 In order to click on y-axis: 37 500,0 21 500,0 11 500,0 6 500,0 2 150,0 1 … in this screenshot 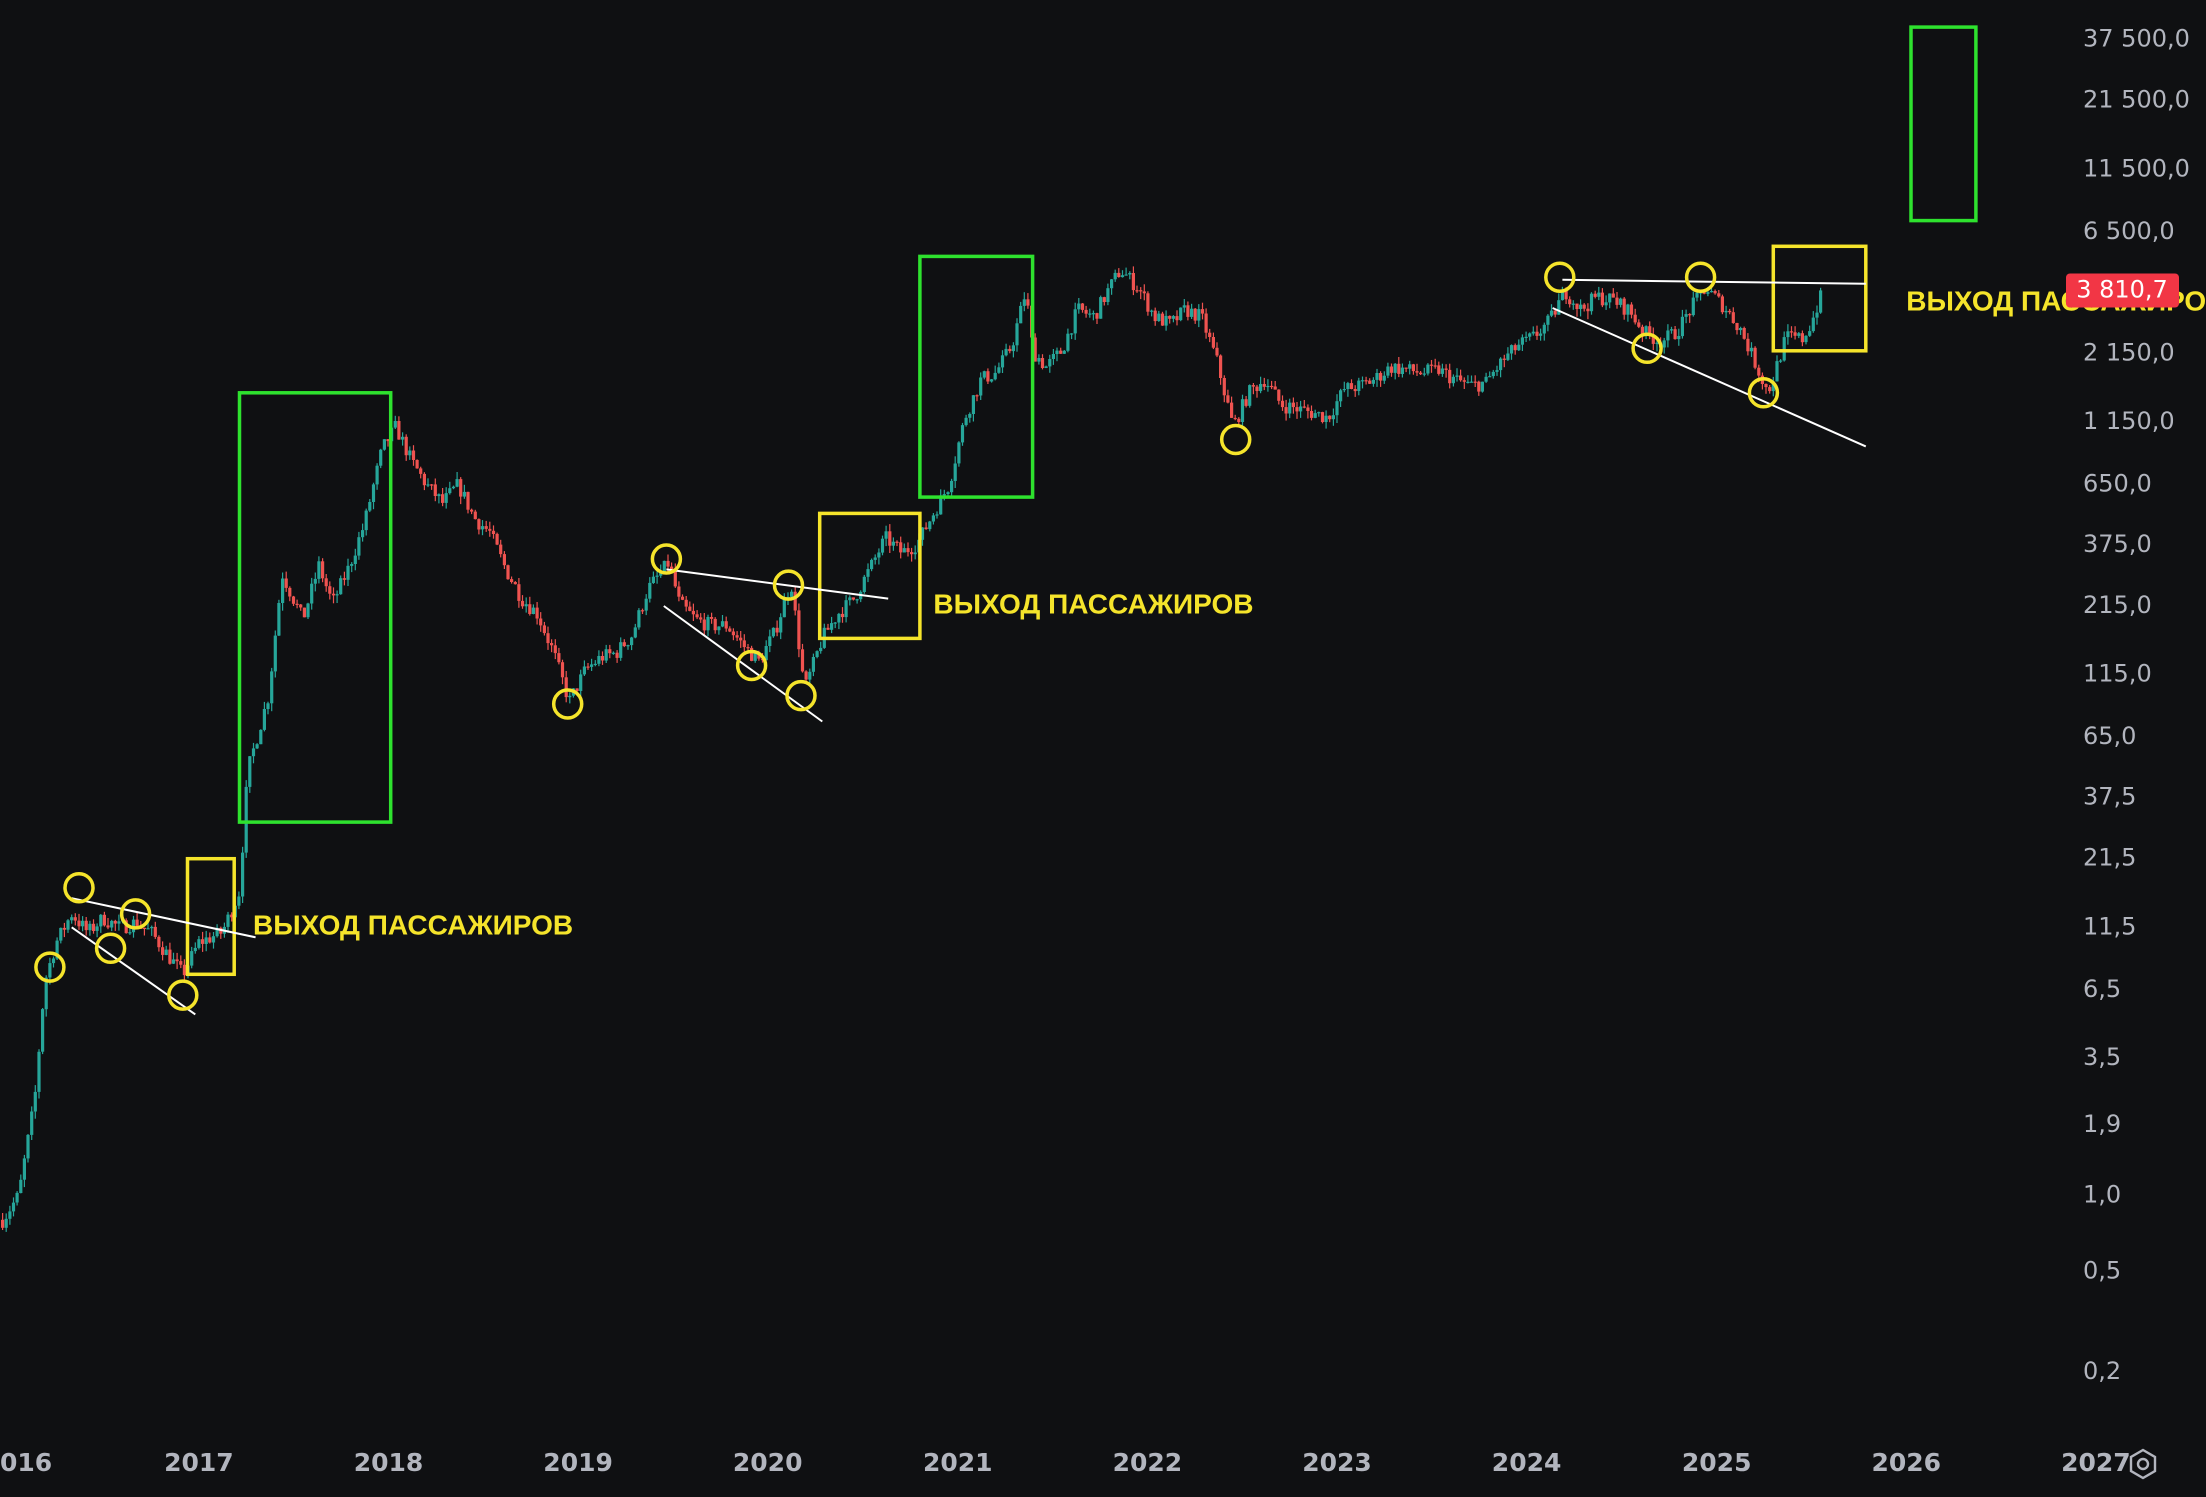, I will do `click(2136, 705)`.